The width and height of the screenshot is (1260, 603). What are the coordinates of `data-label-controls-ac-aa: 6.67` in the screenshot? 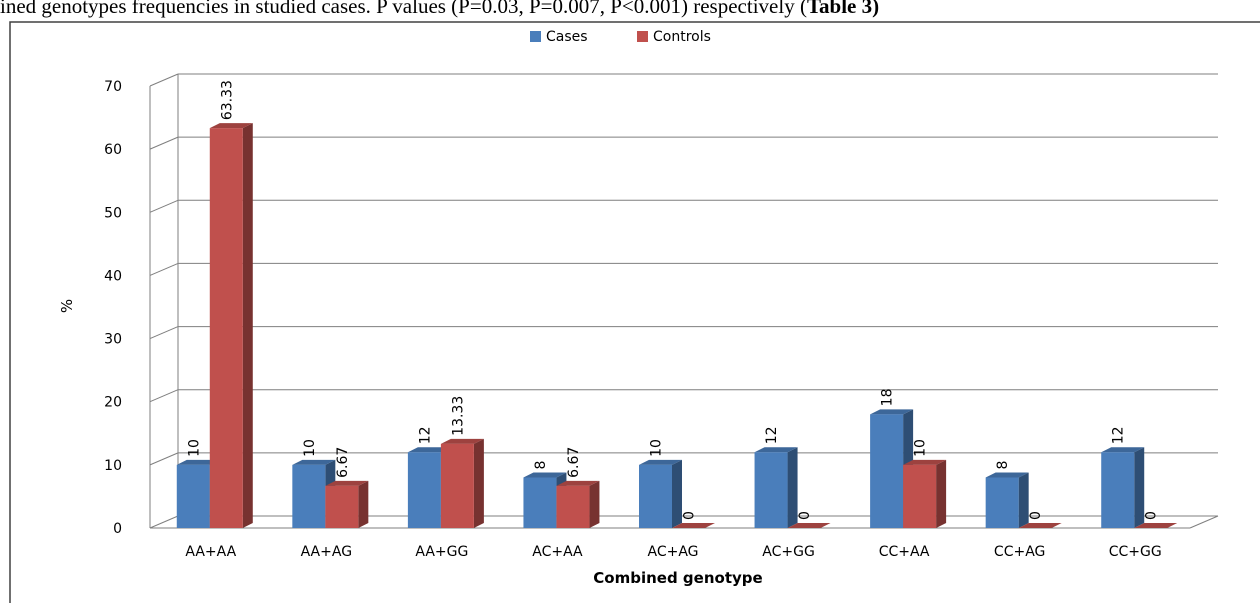 It's located at (574, 462).